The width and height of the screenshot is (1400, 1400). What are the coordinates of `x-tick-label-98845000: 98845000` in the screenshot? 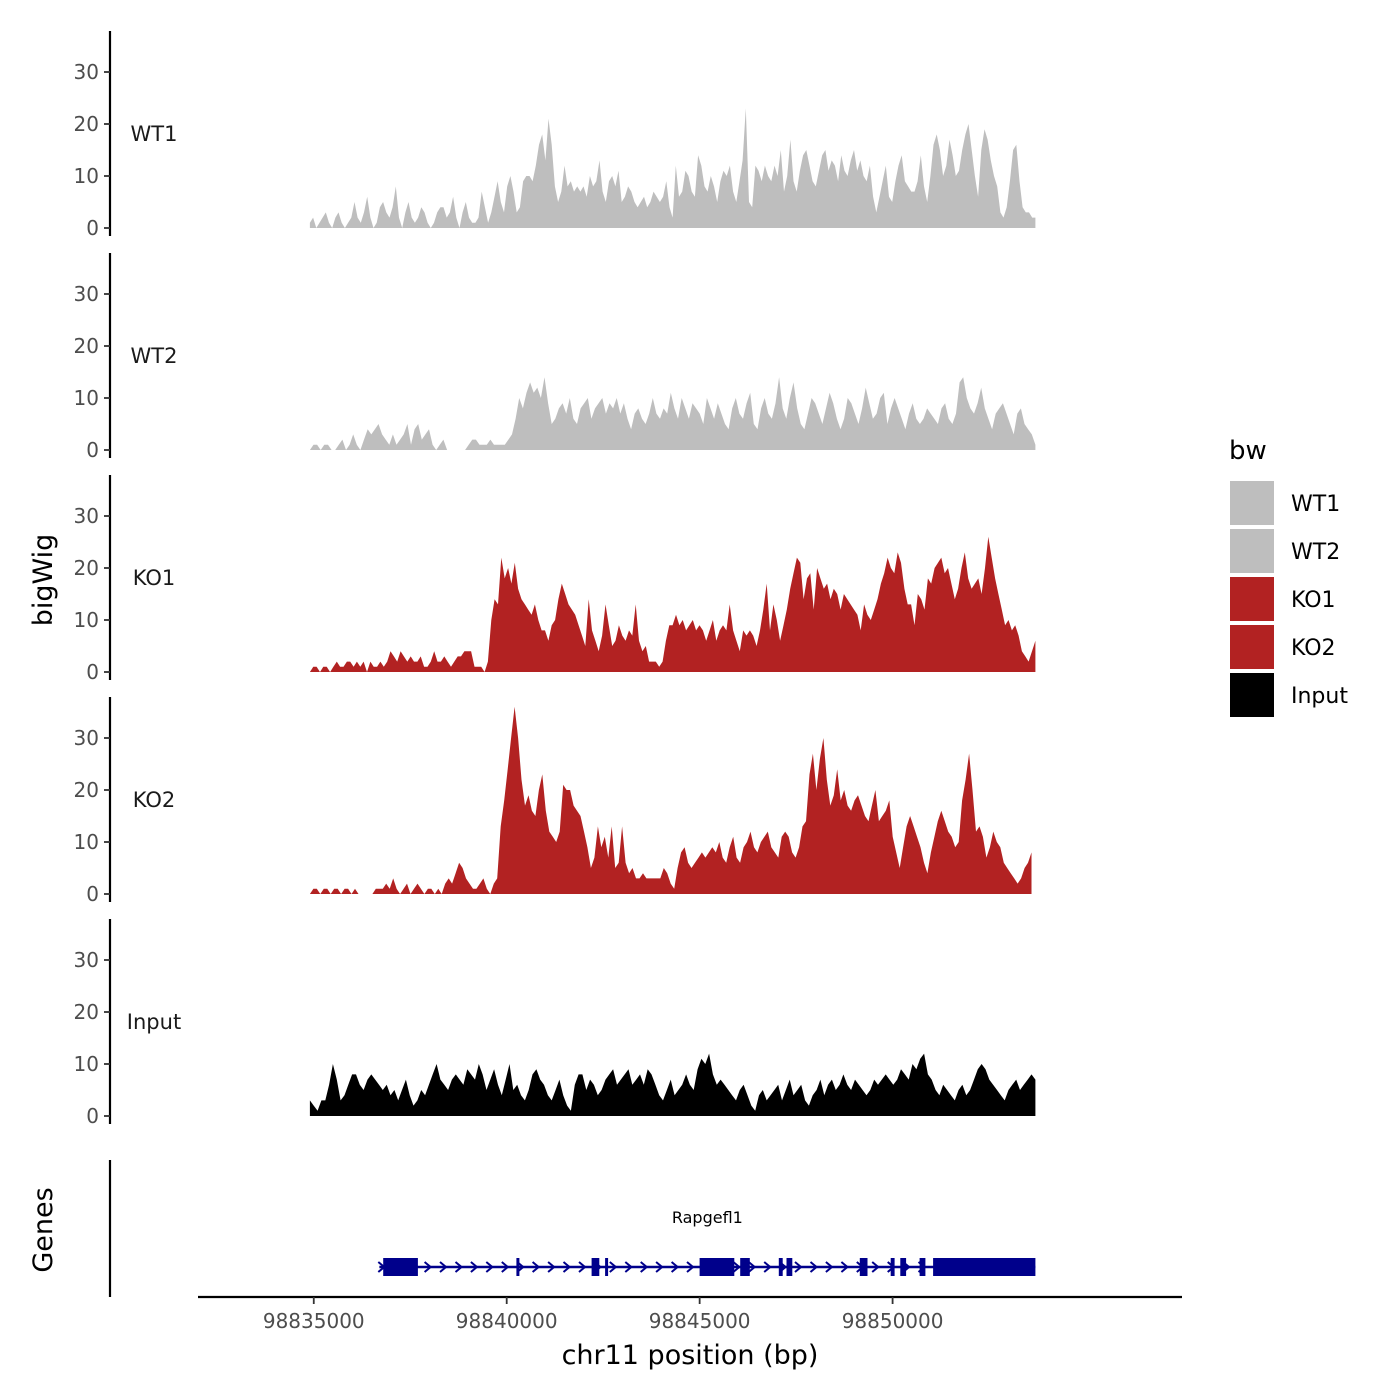 It's located at (700, 1321).